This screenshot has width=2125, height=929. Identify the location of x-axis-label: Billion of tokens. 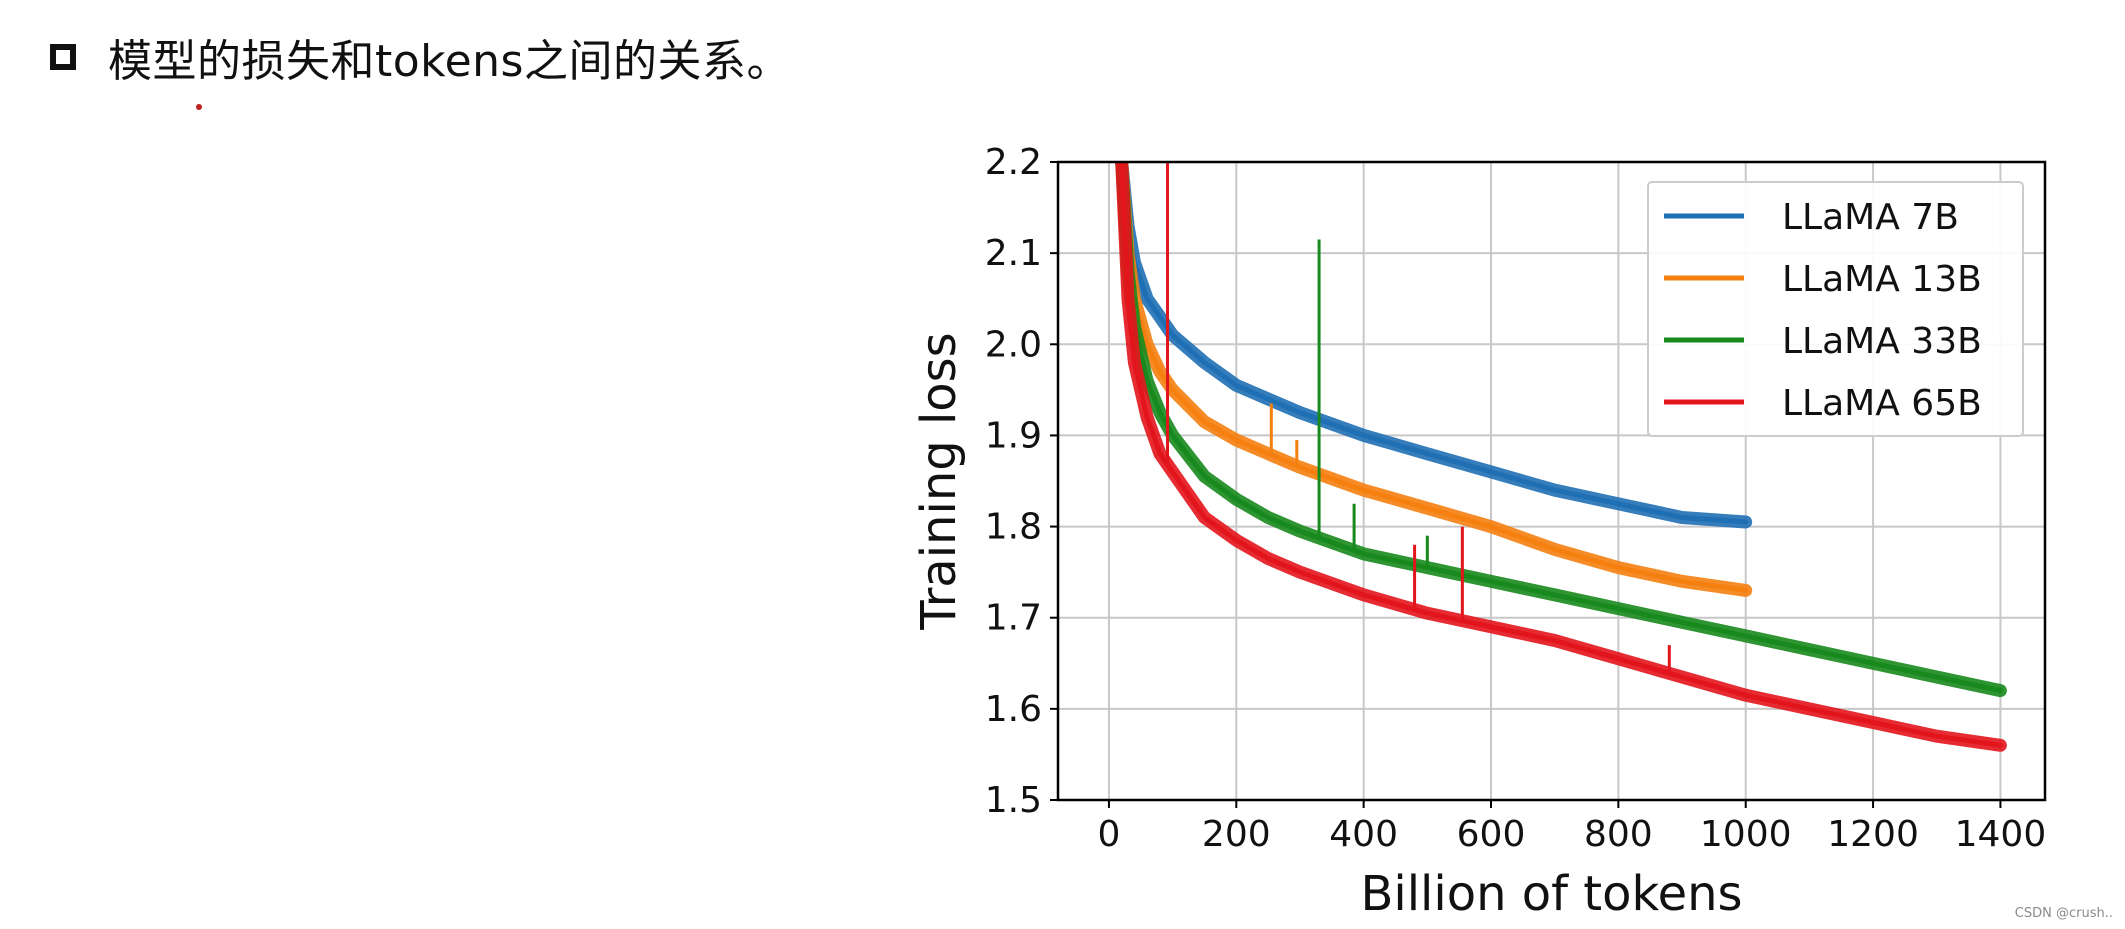
(1551, 894).